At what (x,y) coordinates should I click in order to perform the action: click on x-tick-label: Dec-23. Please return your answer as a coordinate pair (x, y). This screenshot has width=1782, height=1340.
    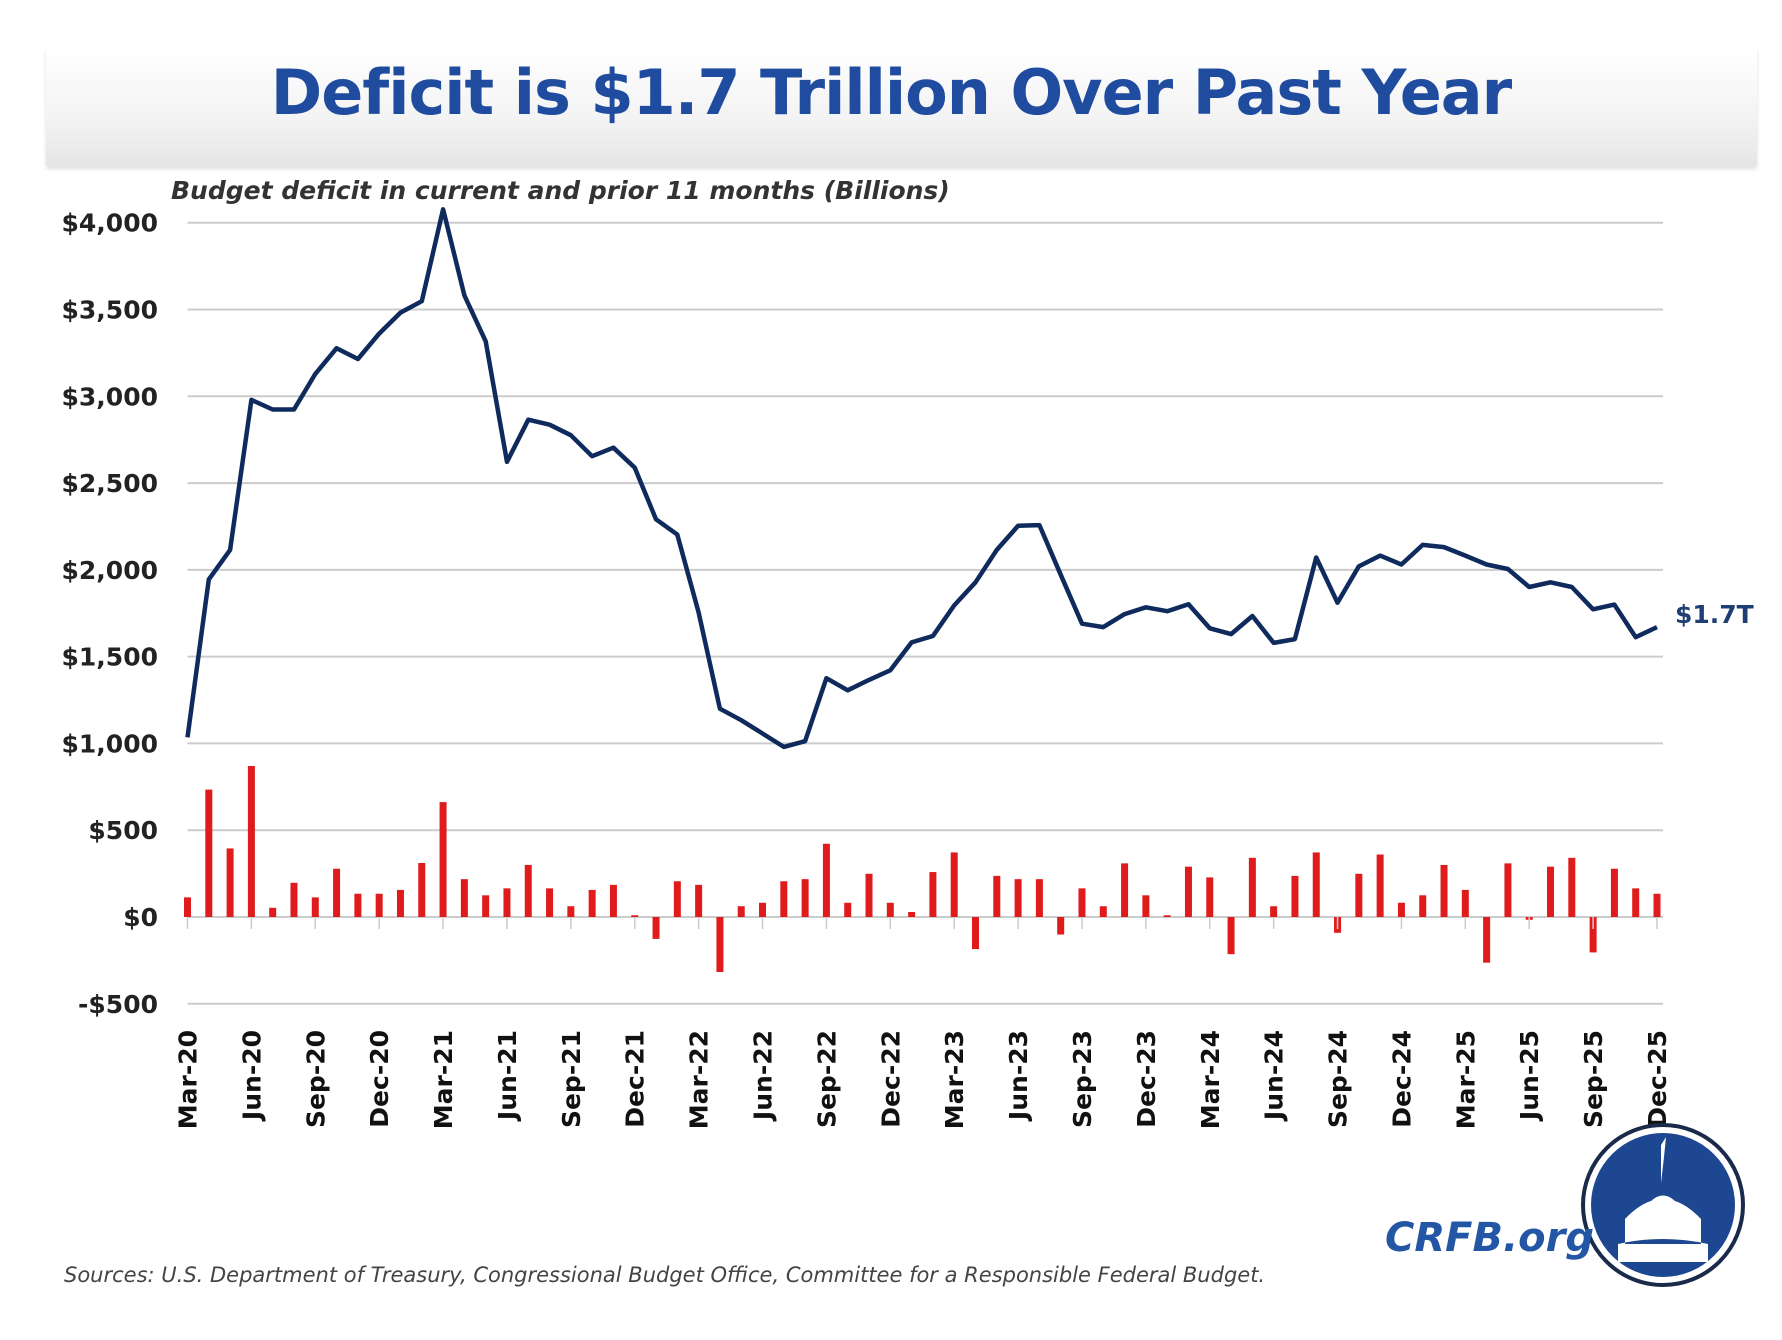
    Looking at the image, I should click on (1146, 1079).